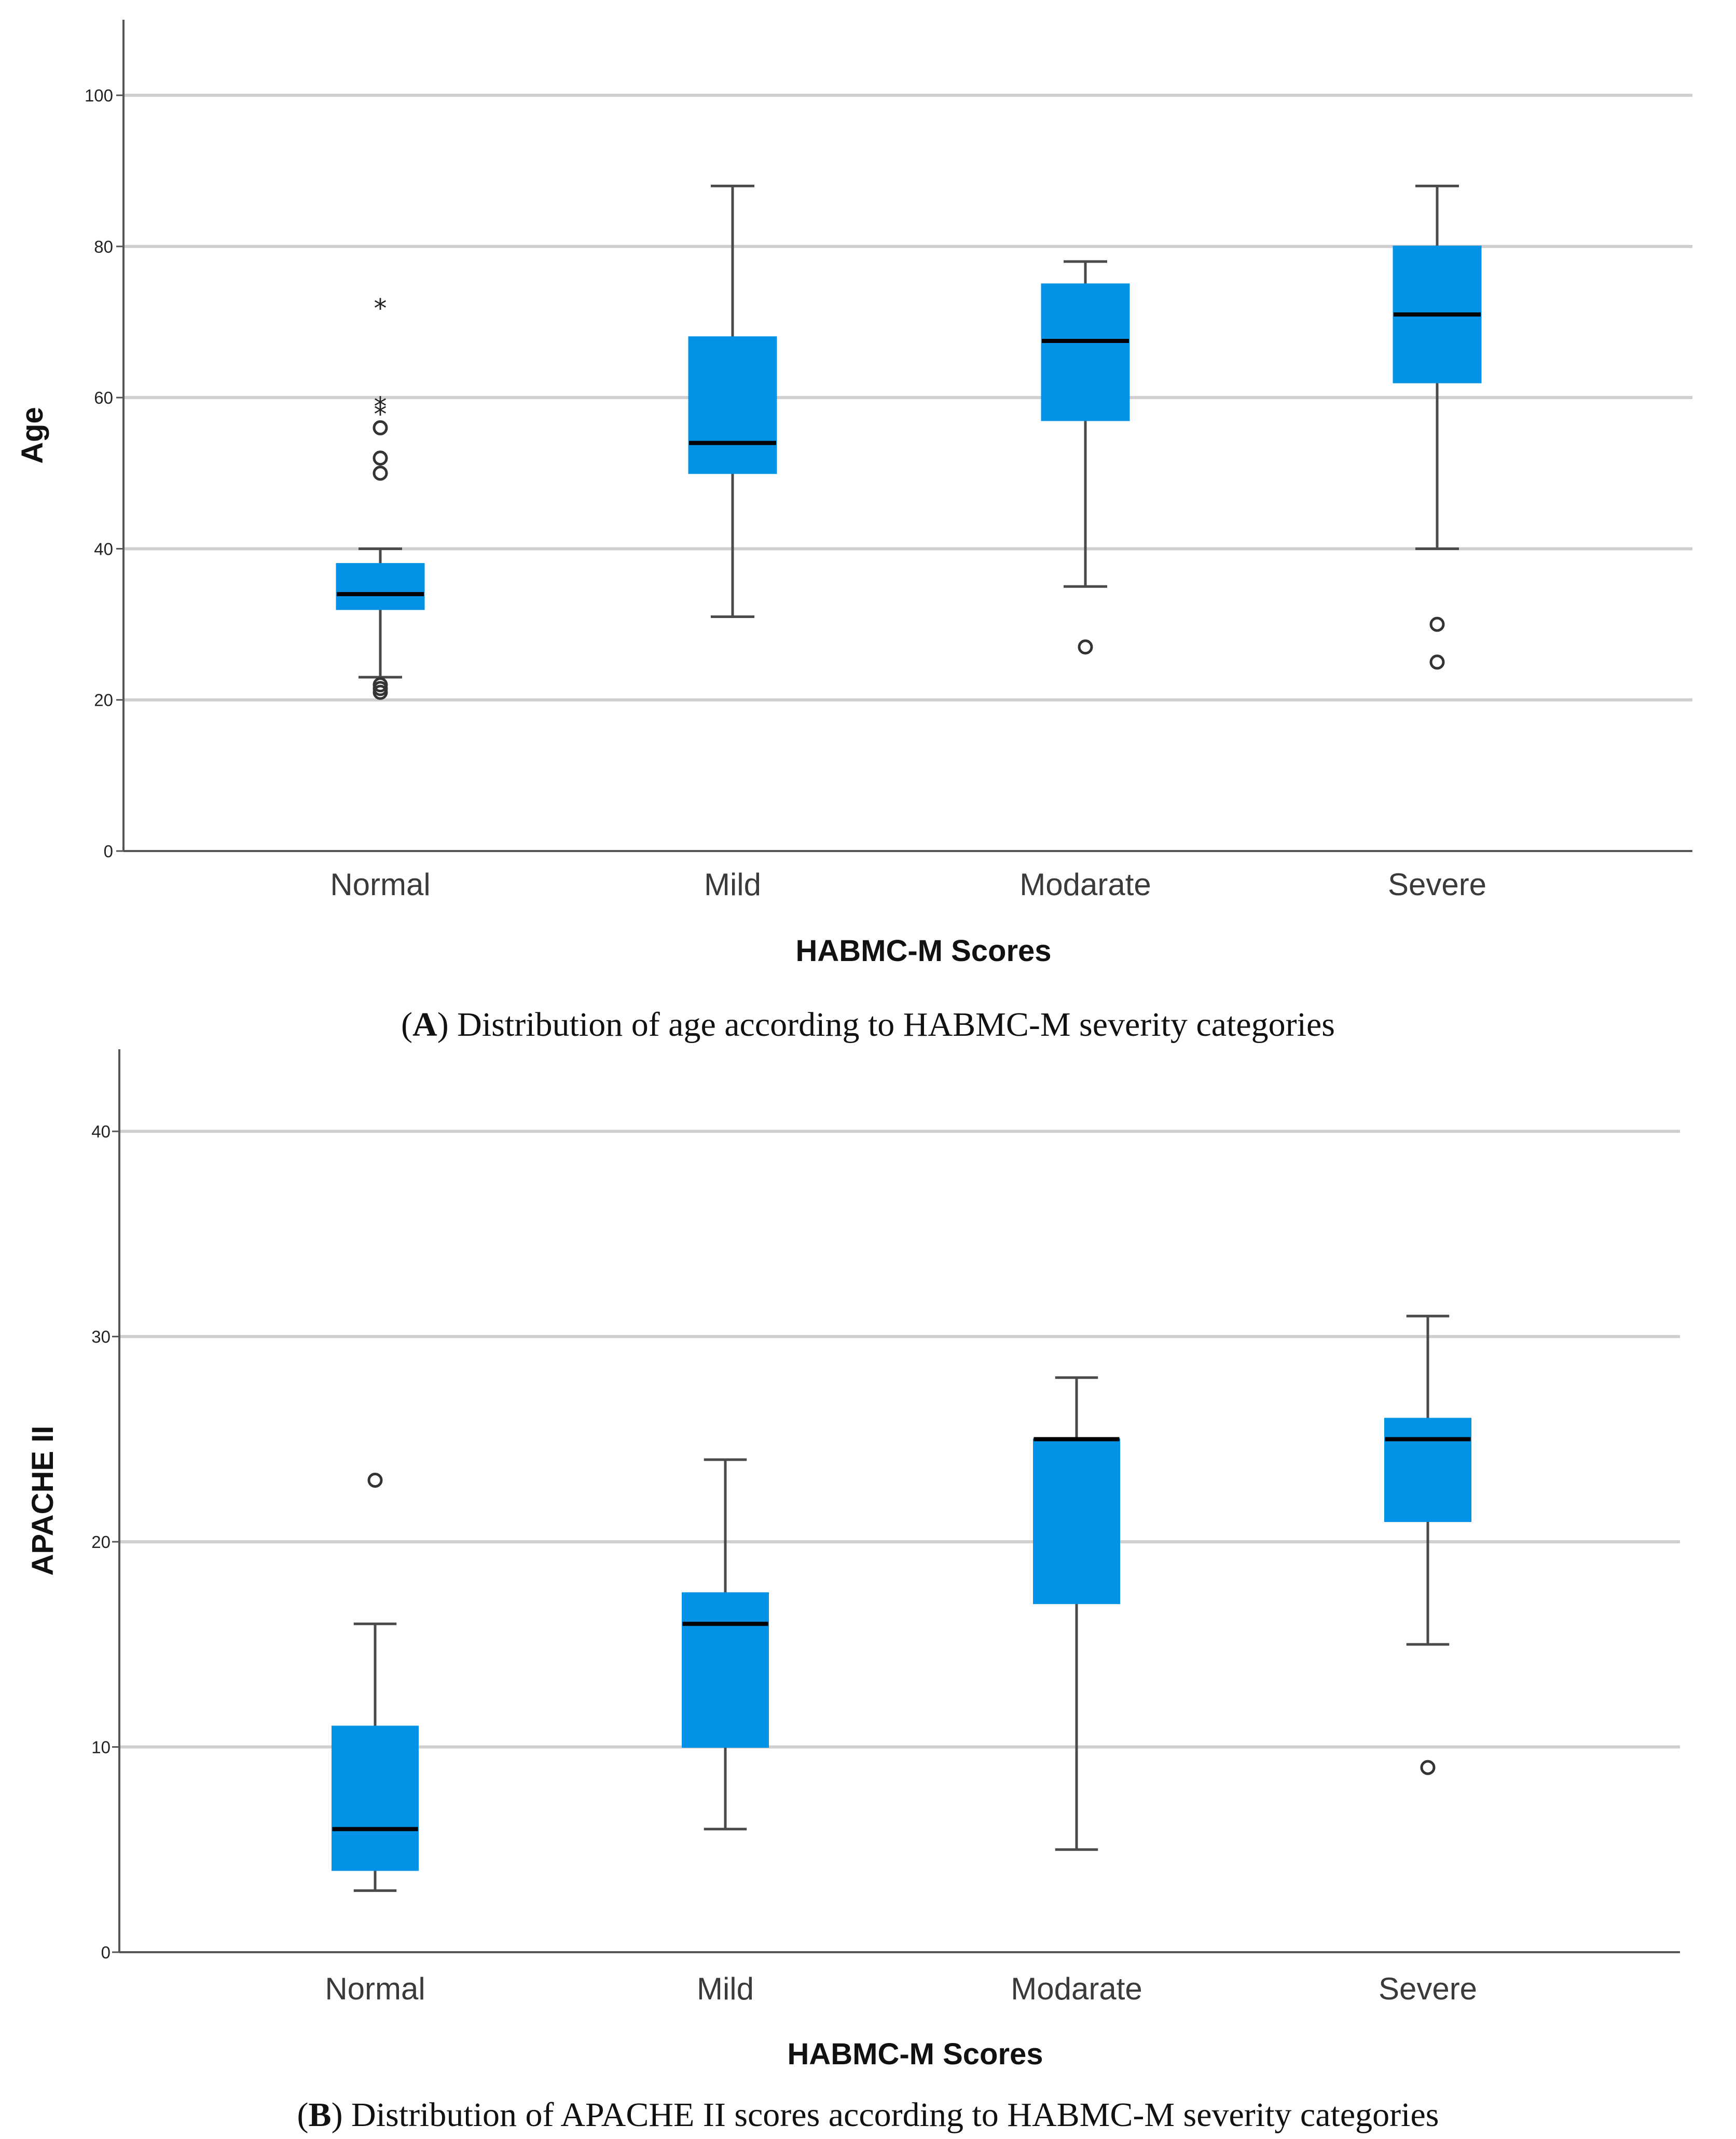 The height and width of the screenshot is (2139, 1736). What do you see at coordinates (1427, 1470) in the screenshot?
I see `box-iqr-severe` at bounding box center [1427, 1470].